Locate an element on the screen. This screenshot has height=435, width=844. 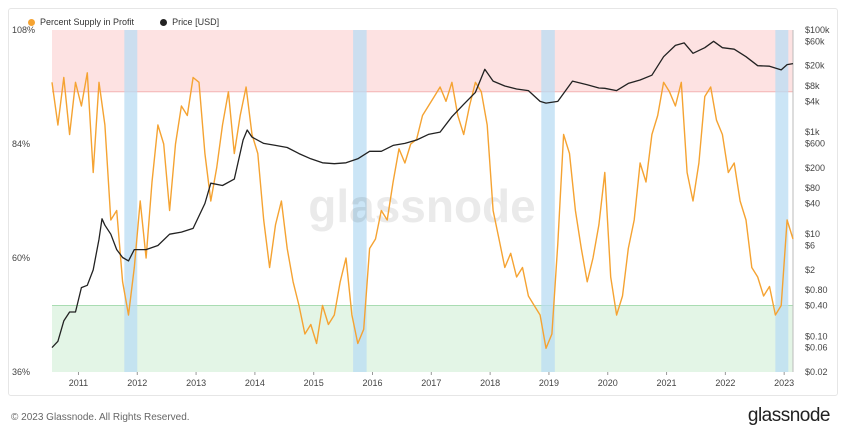
right-tick-label: $8k is located at coordinates (812, 86).